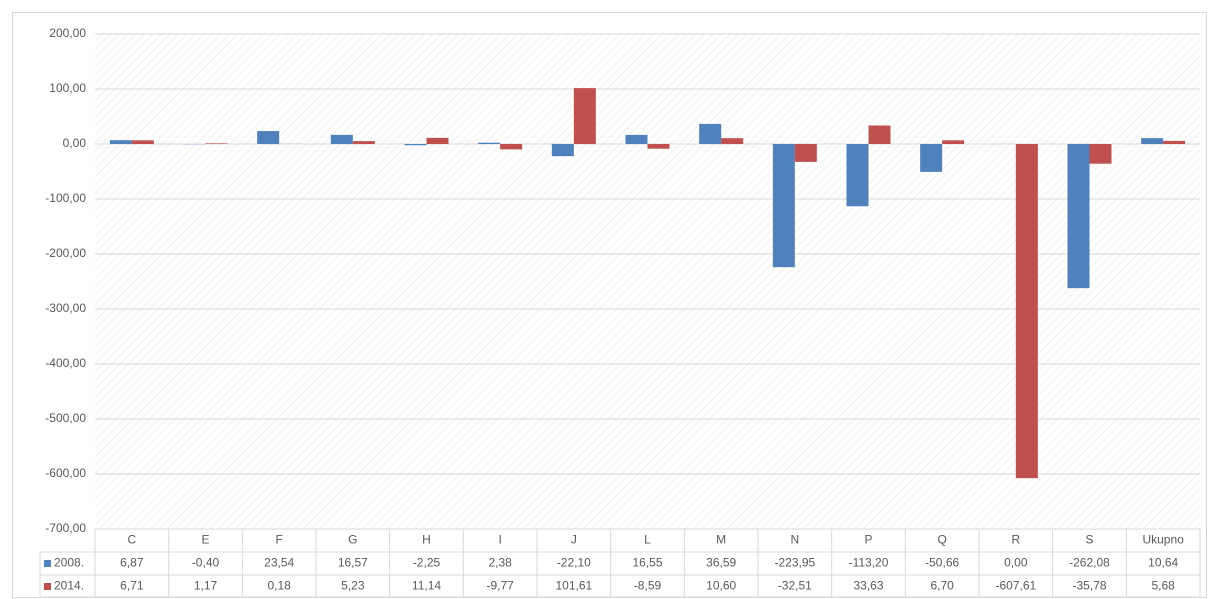 Image resolution: width=1208 pixels, height=599 pixels. What do you see at coordinates (868, 540) in the screenshot?
I see `x-tick-label: P` at bounding box center [868, 540].